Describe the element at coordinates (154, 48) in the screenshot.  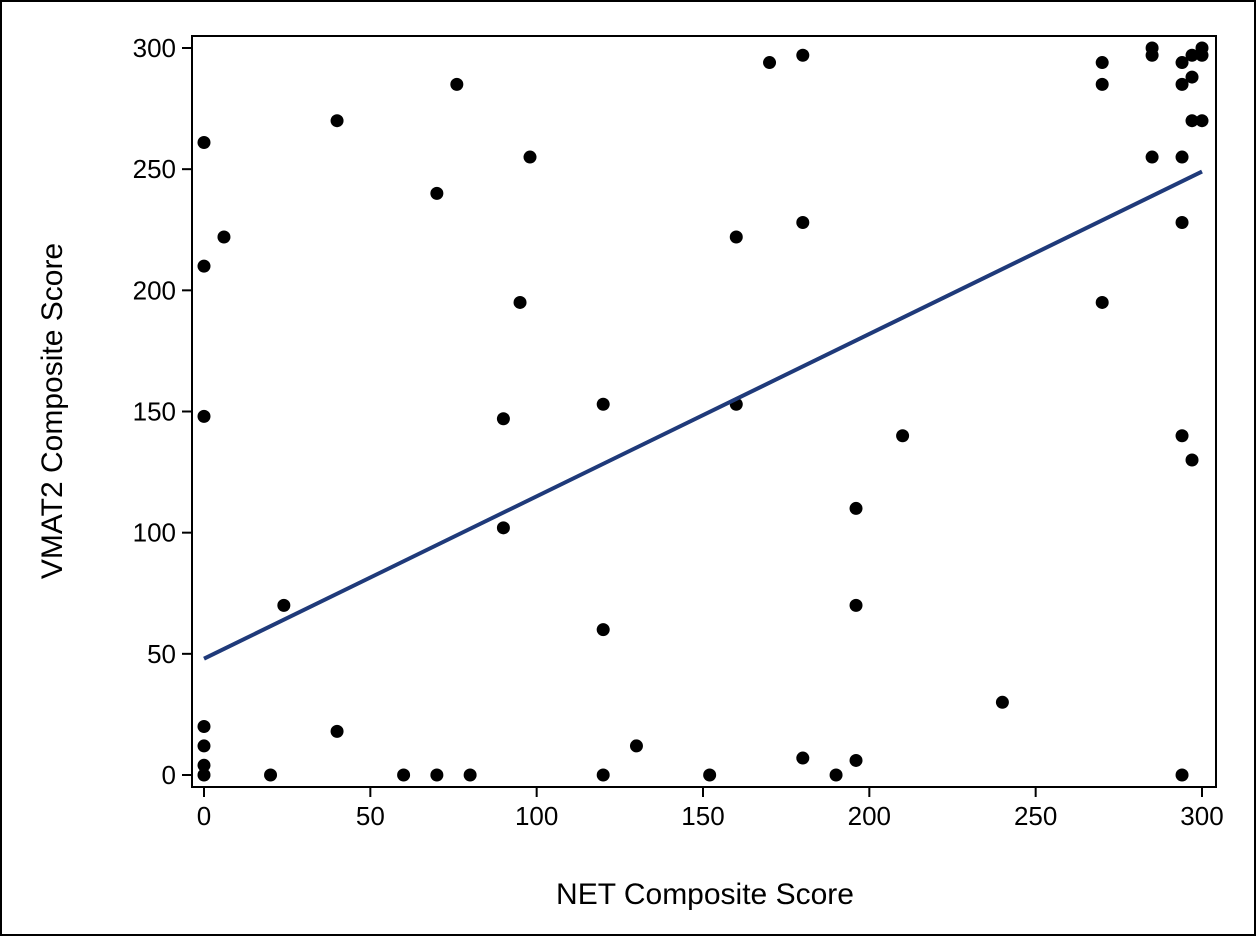
I see `y-tick-label: 300` at that location.